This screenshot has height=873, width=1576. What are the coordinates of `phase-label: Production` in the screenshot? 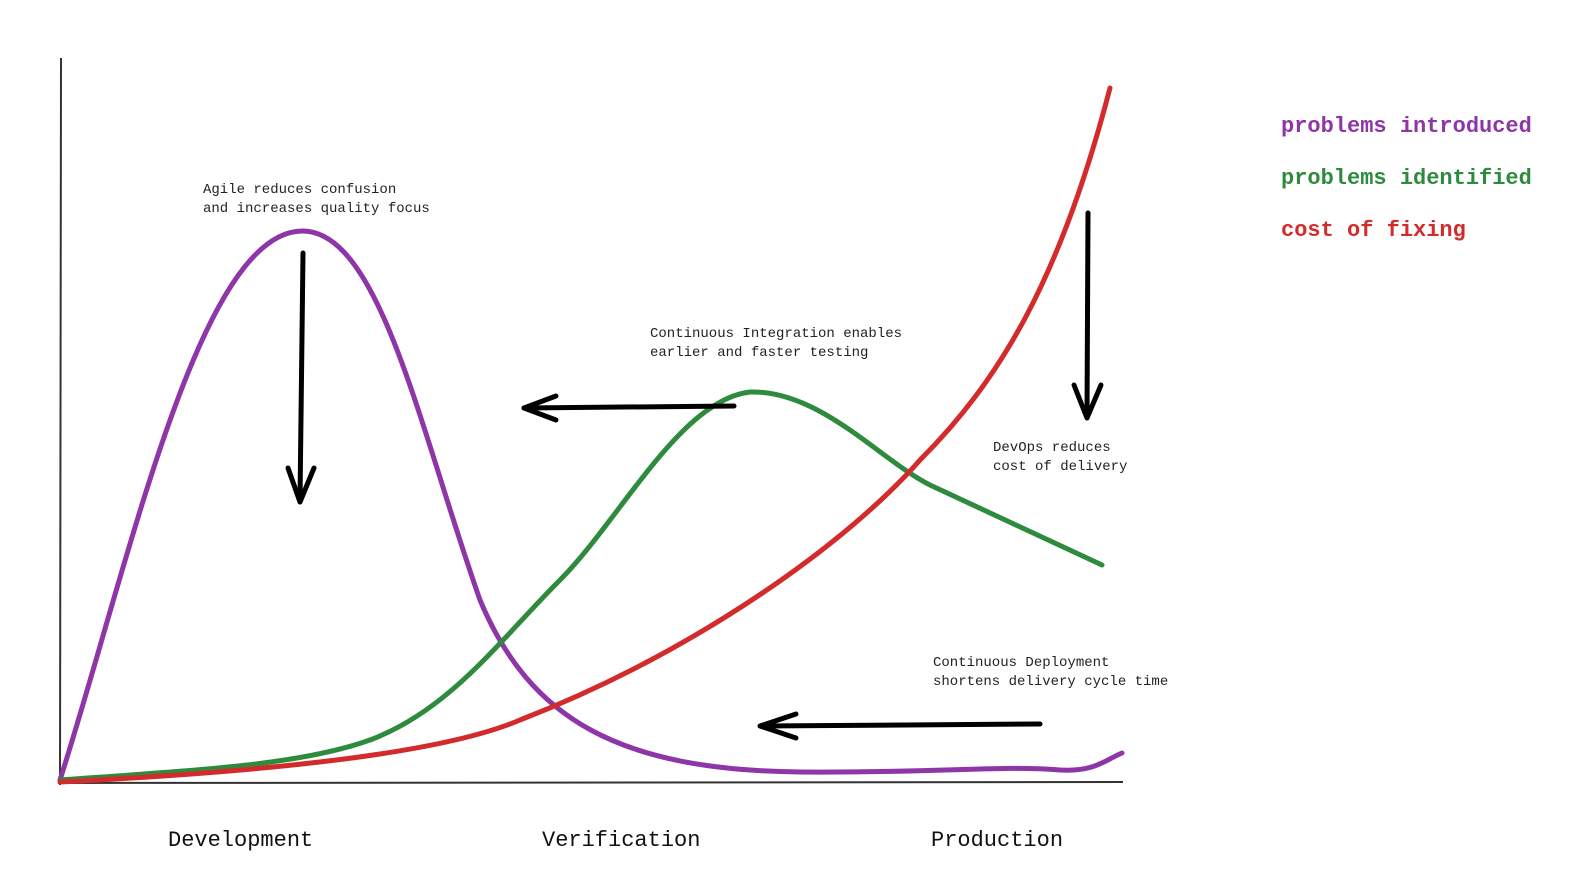 It's located at (997, 840).